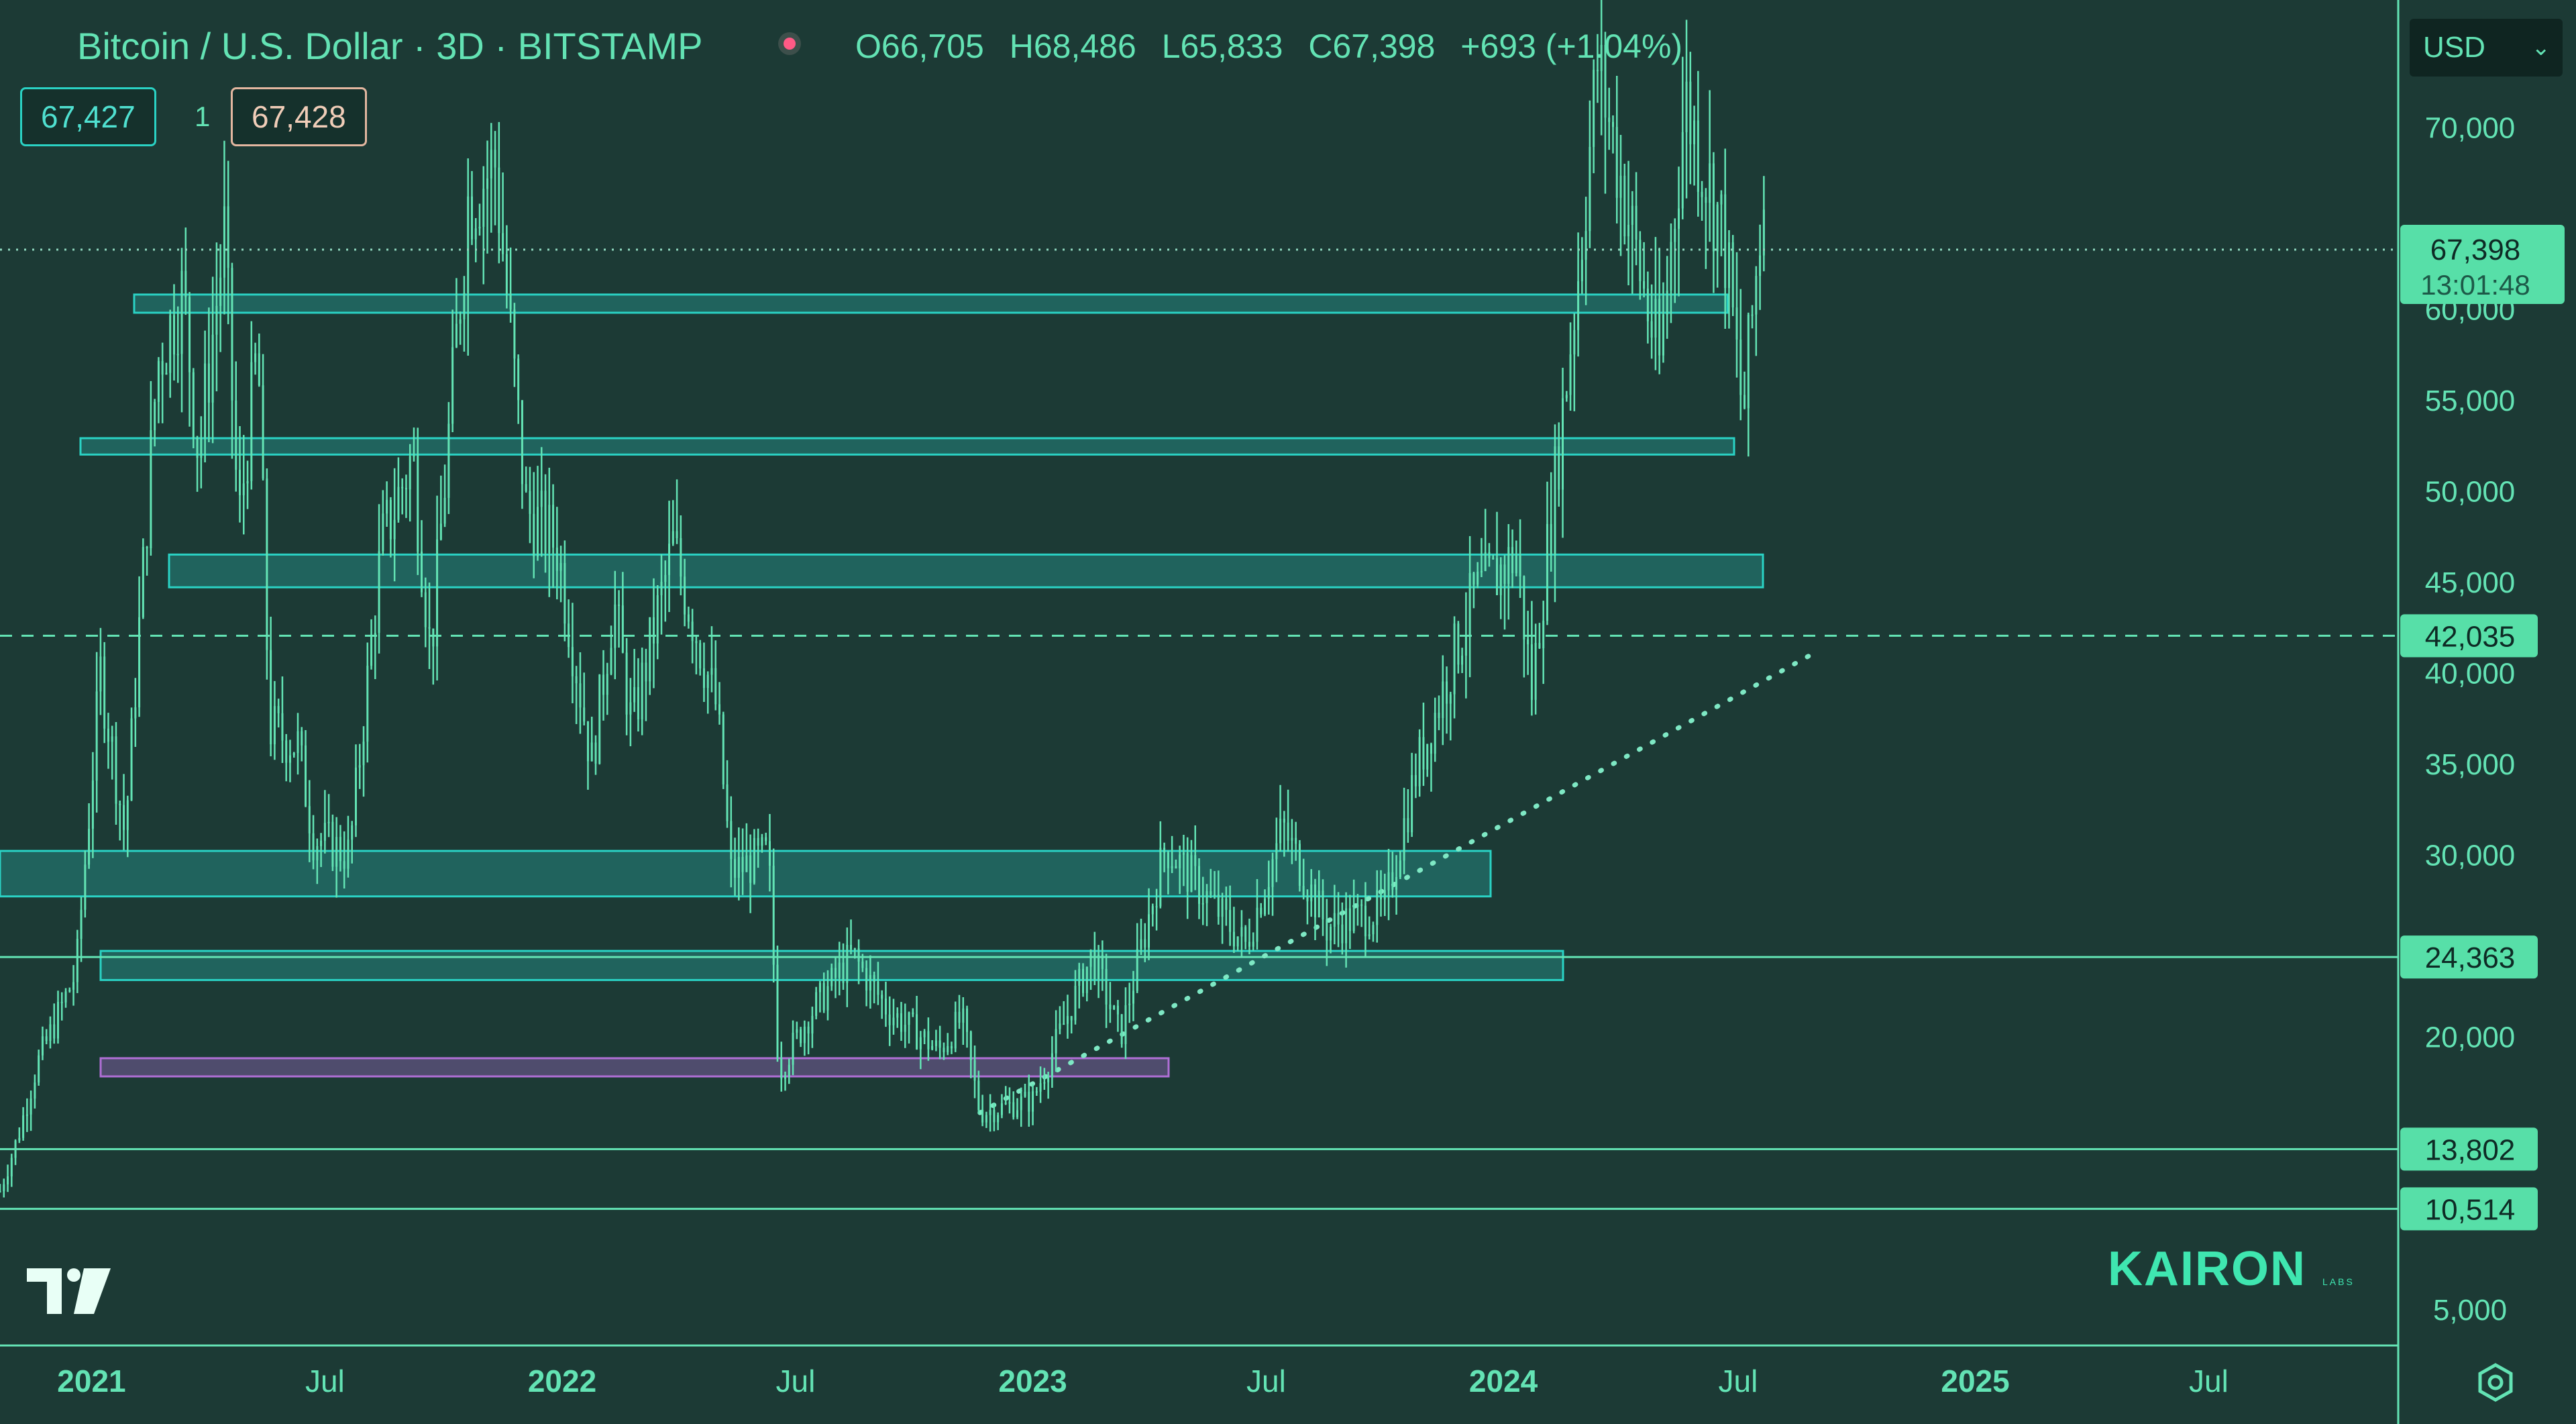  I want to click on time-tick-label: Jul, so click(2209, 1381).